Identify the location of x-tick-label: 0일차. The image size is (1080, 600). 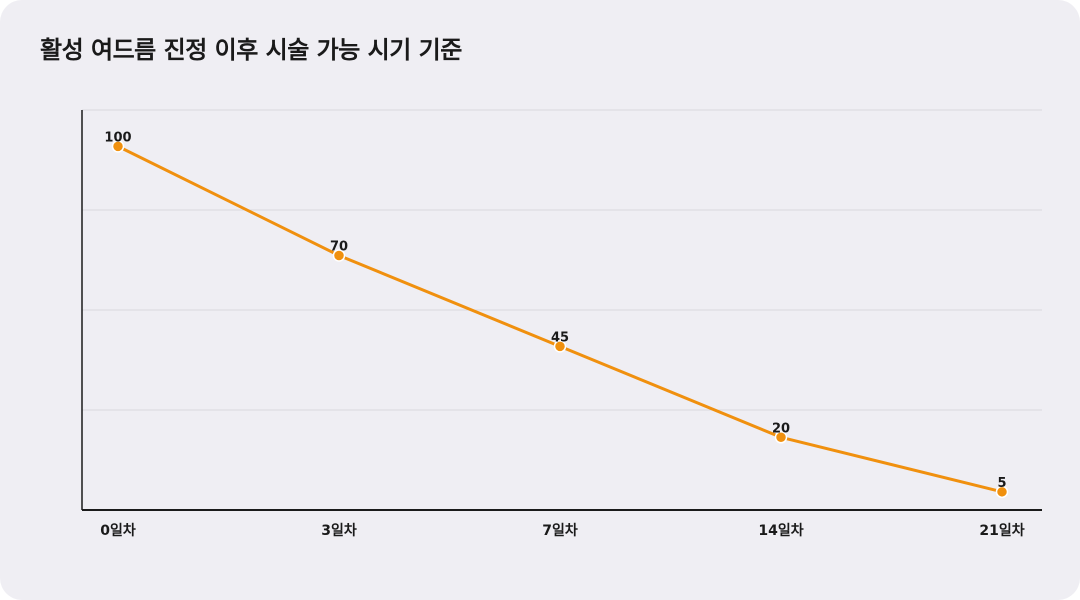
(118, 531).